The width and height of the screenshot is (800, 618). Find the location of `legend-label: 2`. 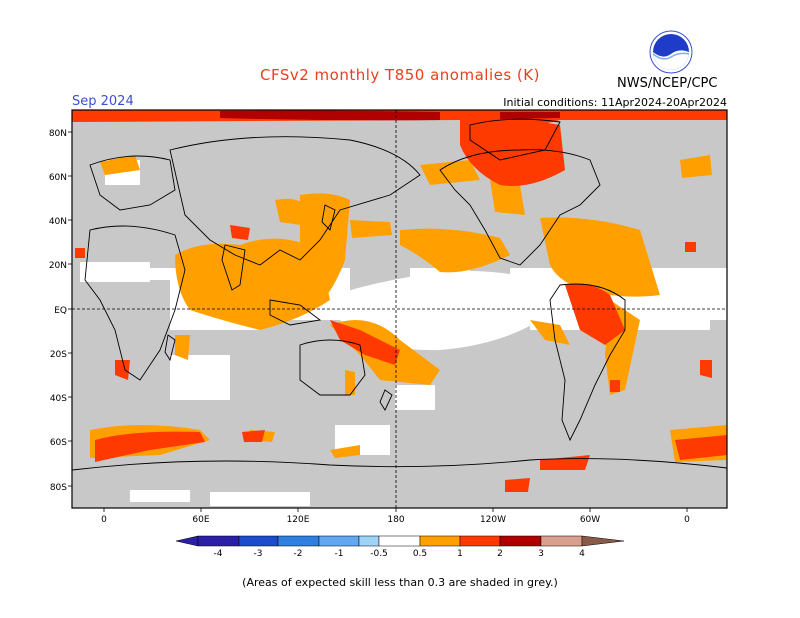

legend-label: 2 is located at coordinates (500, 554).